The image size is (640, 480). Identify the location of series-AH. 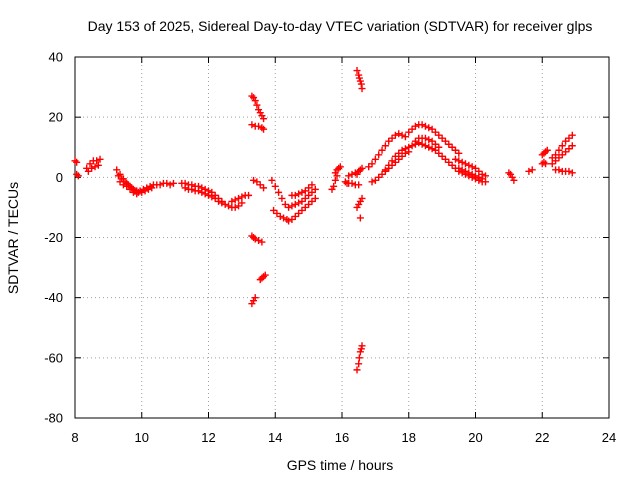
(427, 142).